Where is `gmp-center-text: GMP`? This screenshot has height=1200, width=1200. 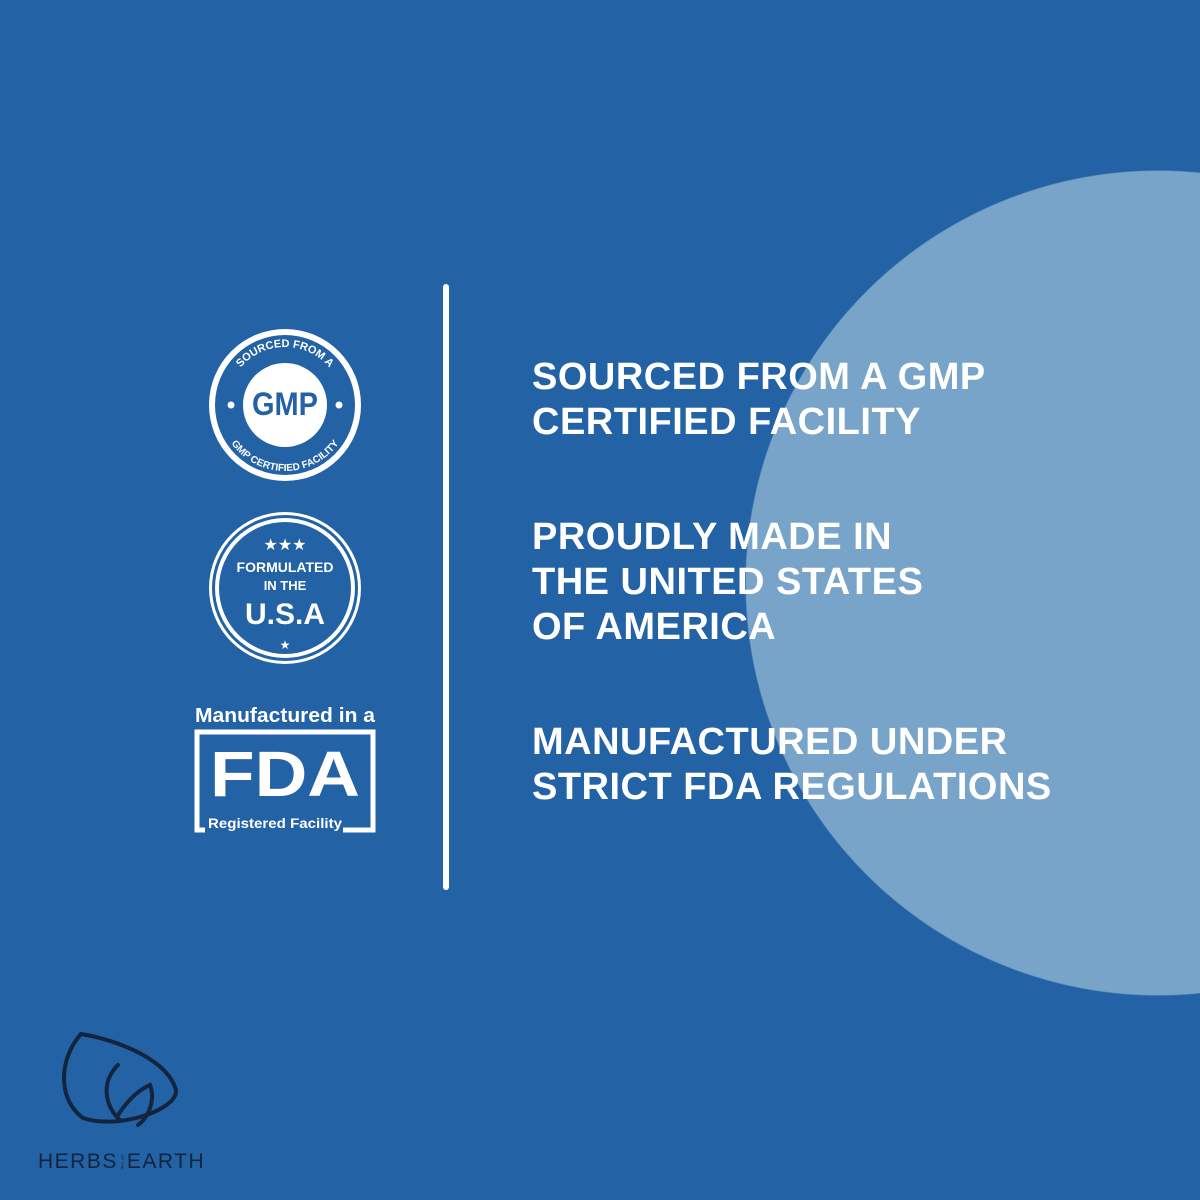
gmp-center-text: GMP is located at coordinates (285, 404).